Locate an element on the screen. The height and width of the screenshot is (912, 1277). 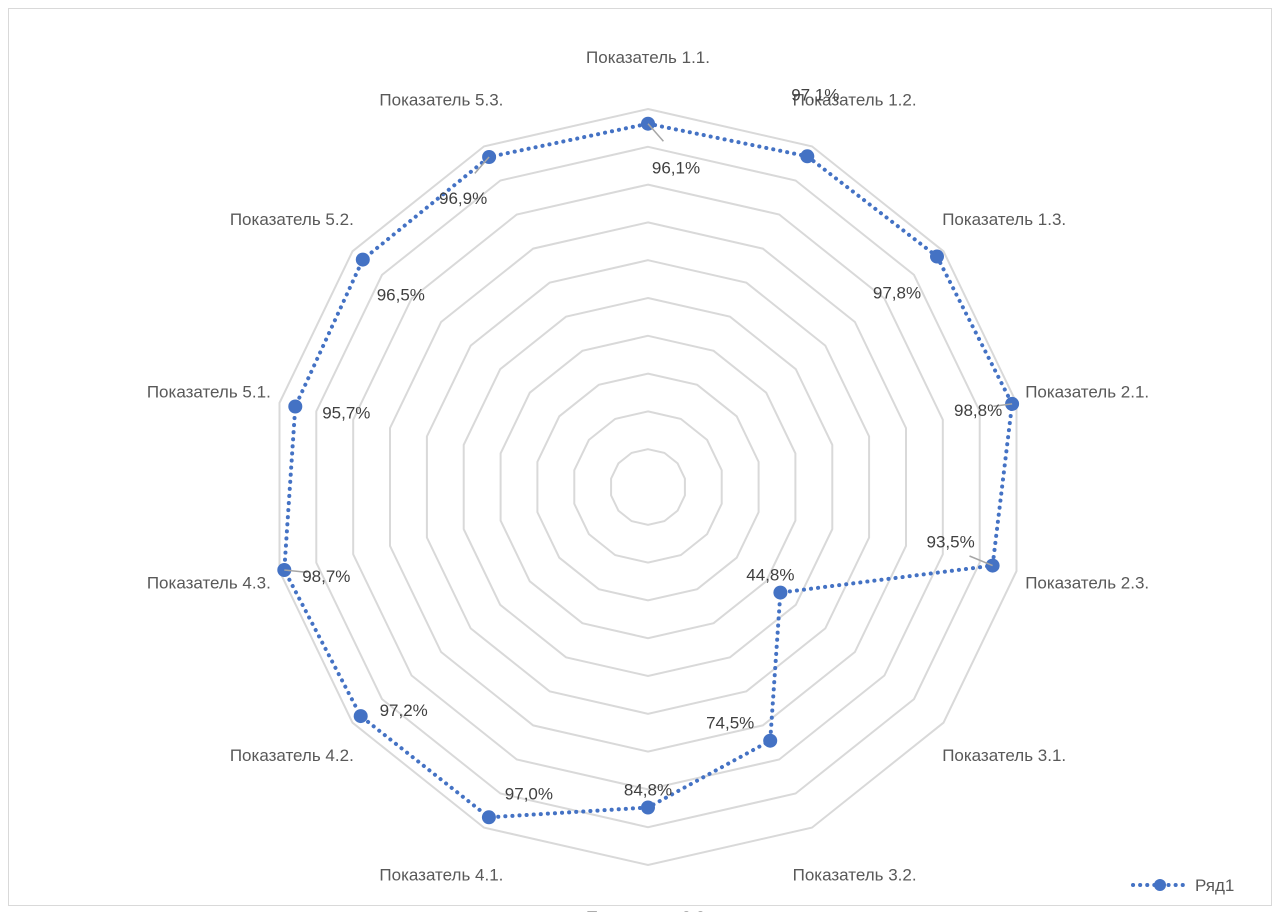
category-label: Показатель 1.3. is located at coordinates (1004, 219).